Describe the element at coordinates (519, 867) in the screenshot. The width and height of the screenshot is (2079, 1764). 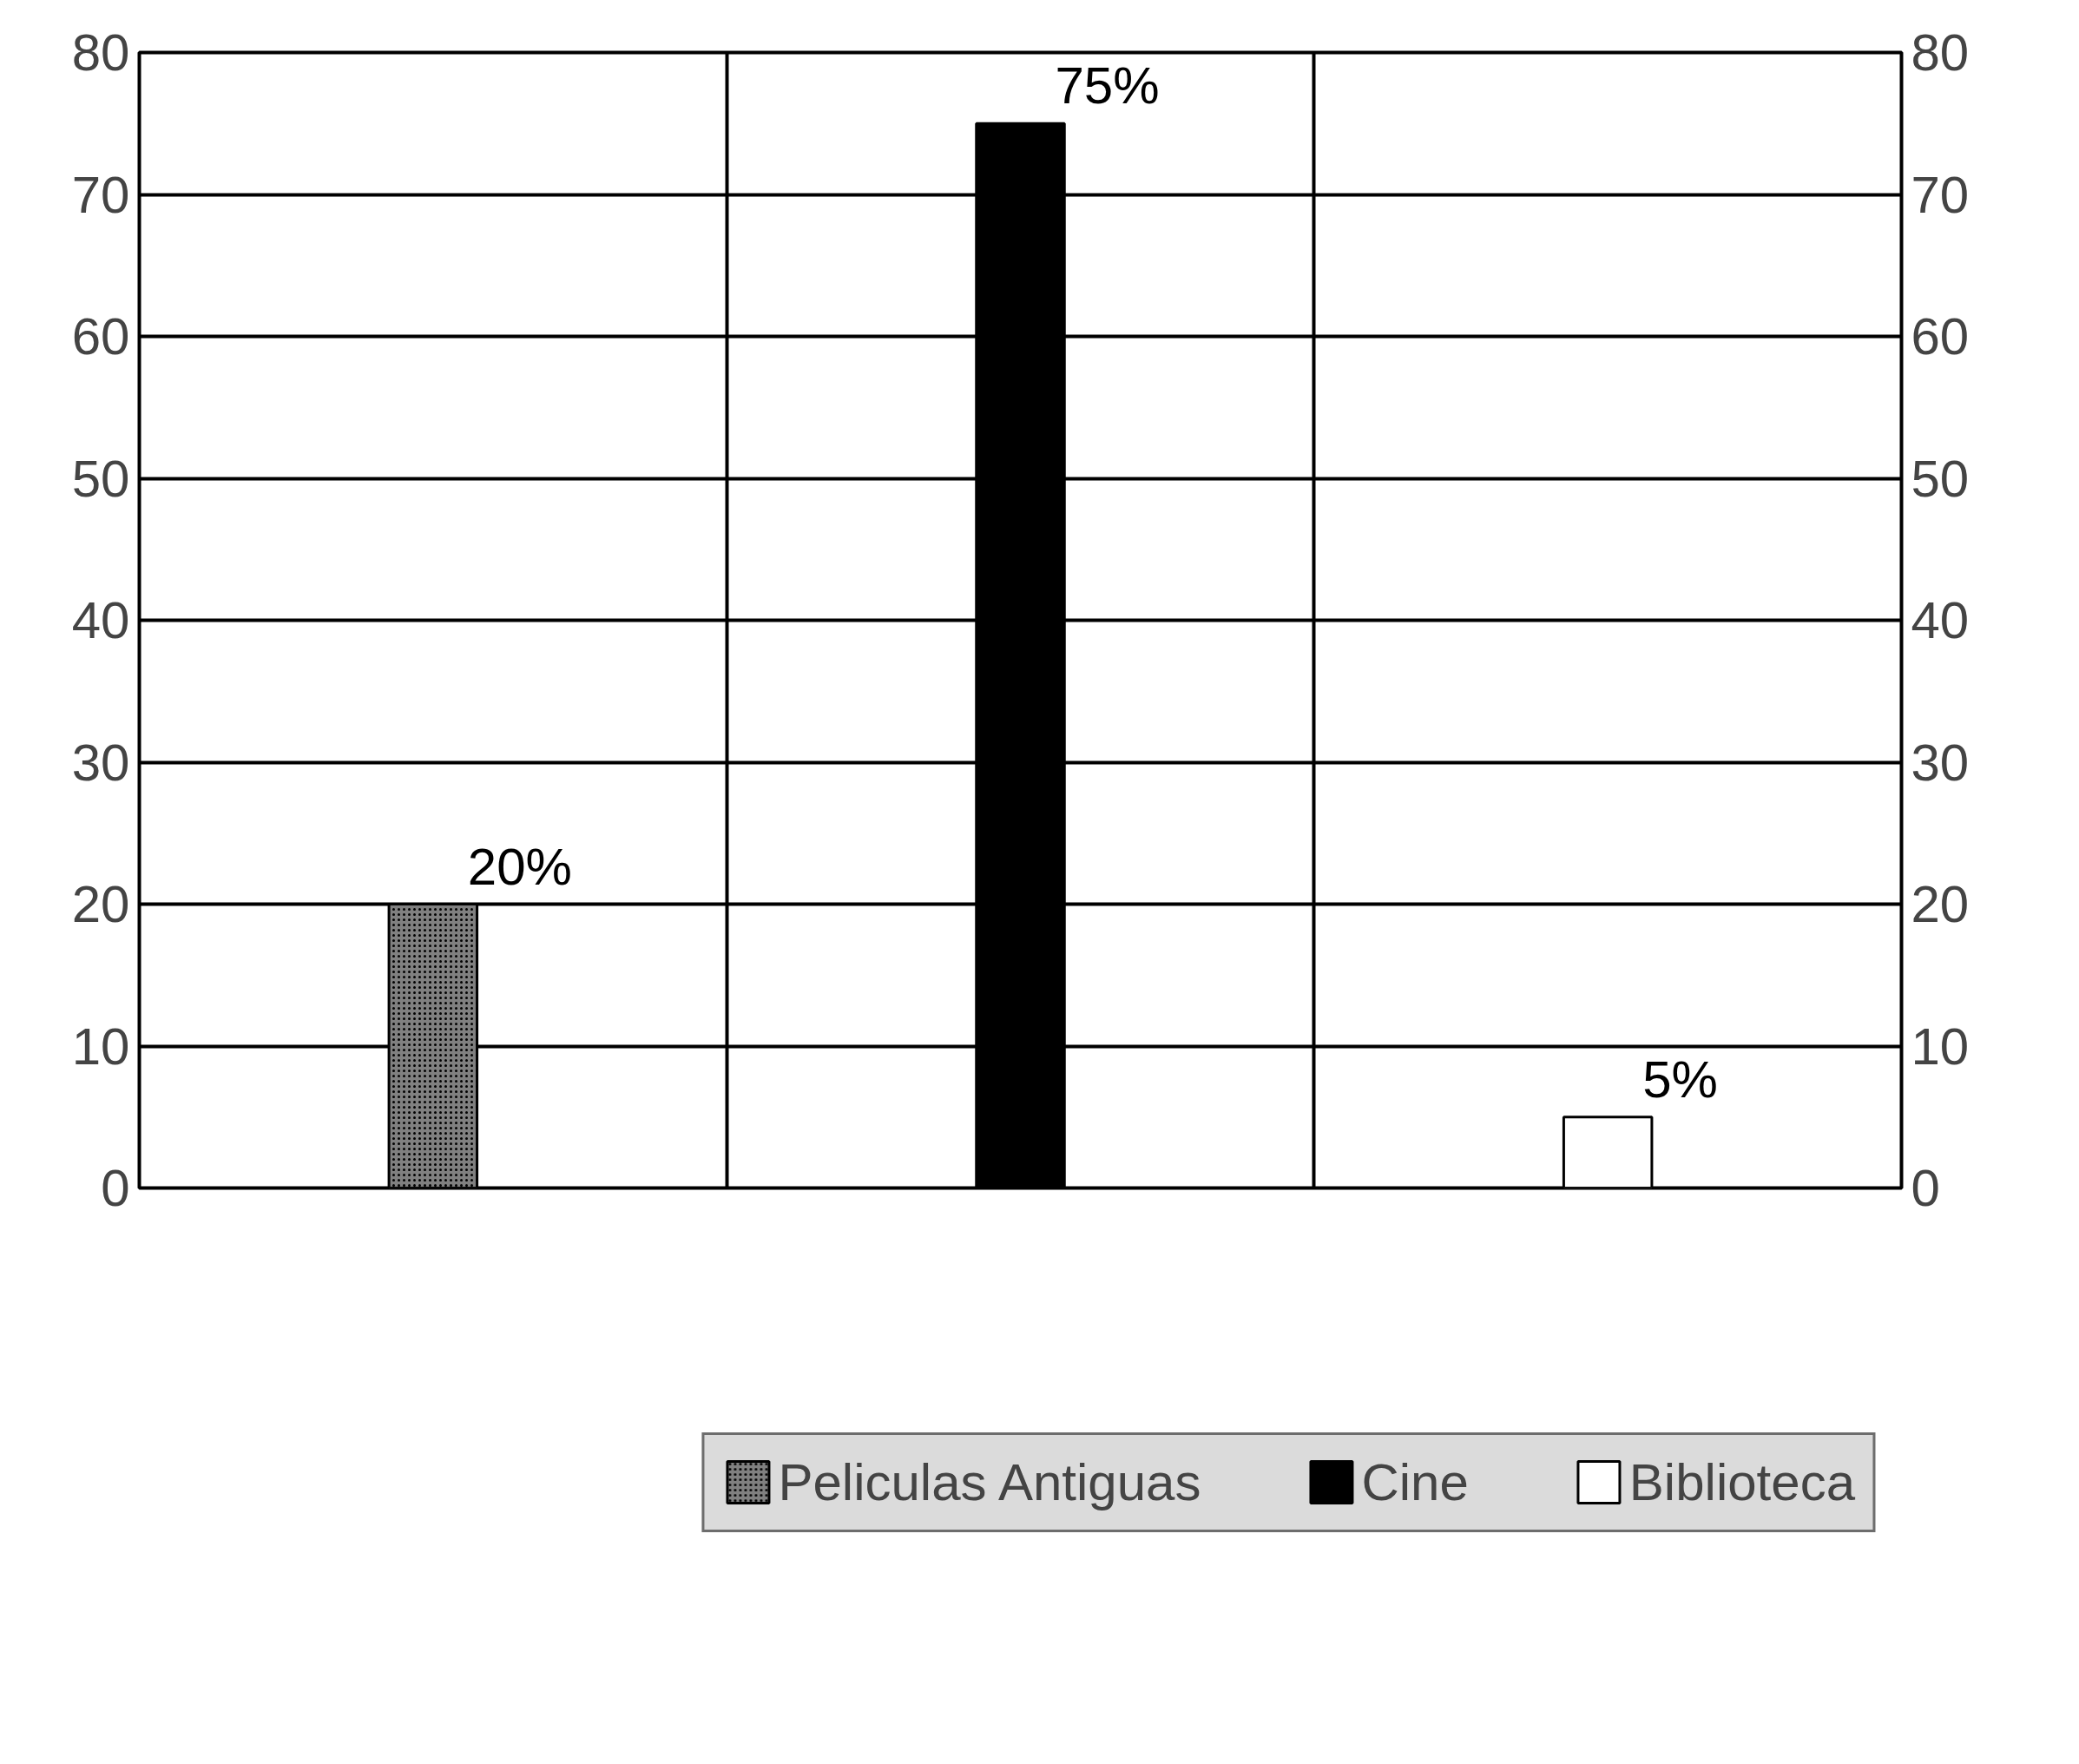
I see `data-label: 20%` at that location.